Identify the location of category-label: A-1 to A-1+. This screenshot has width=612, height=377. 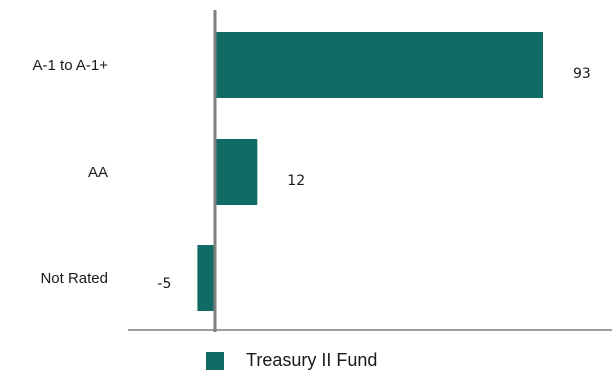
(71, 65).